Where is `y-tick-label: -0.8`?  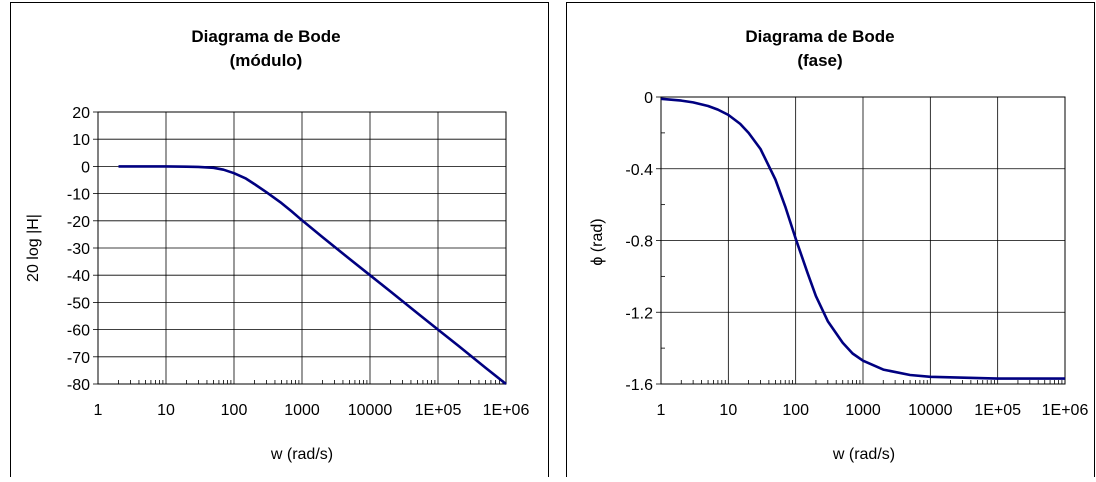 y-tick-label: -0.8 is located at coordinates (639, 242).